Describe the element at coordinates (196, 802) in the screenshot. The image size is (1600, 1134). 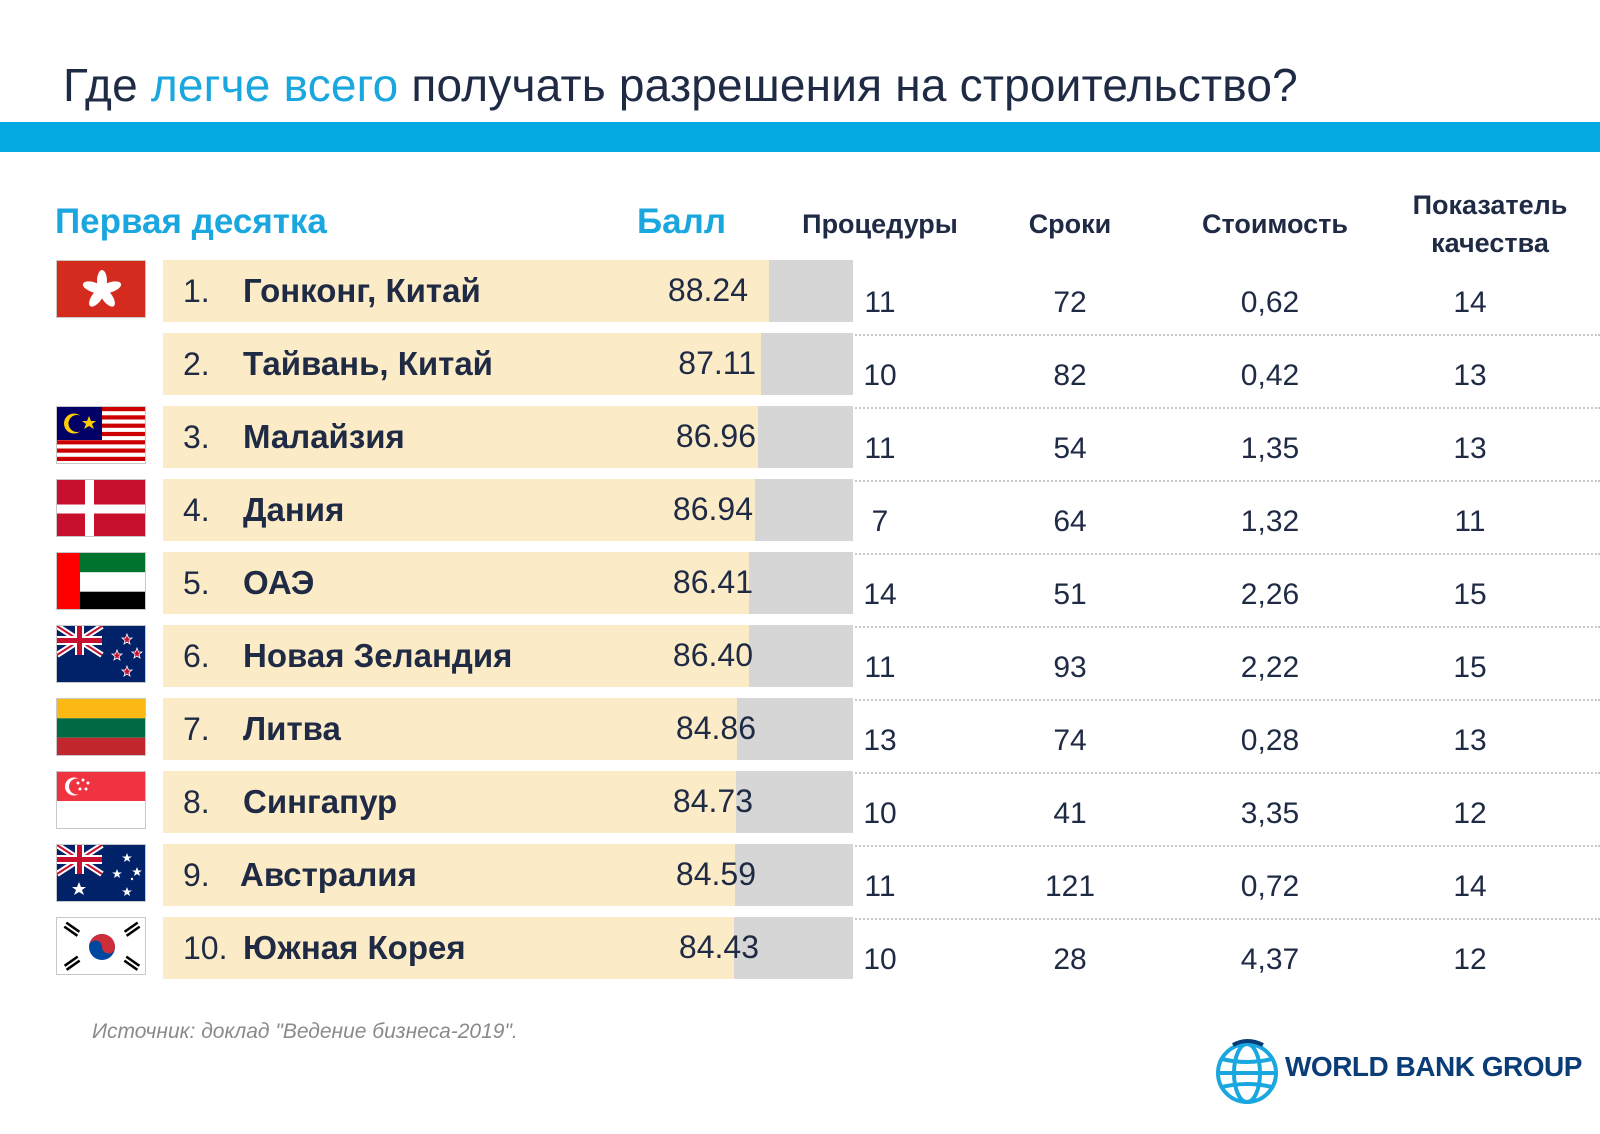
I see `rank: 8.` at that location.